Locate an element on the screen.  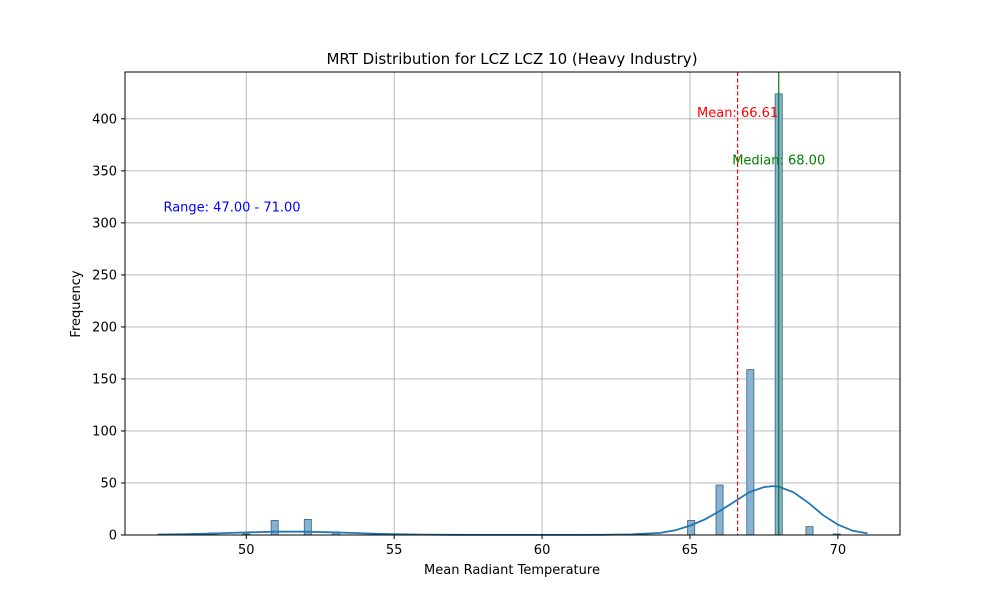
y-tick-label-2: 100 is located at coordinates (104, 431).